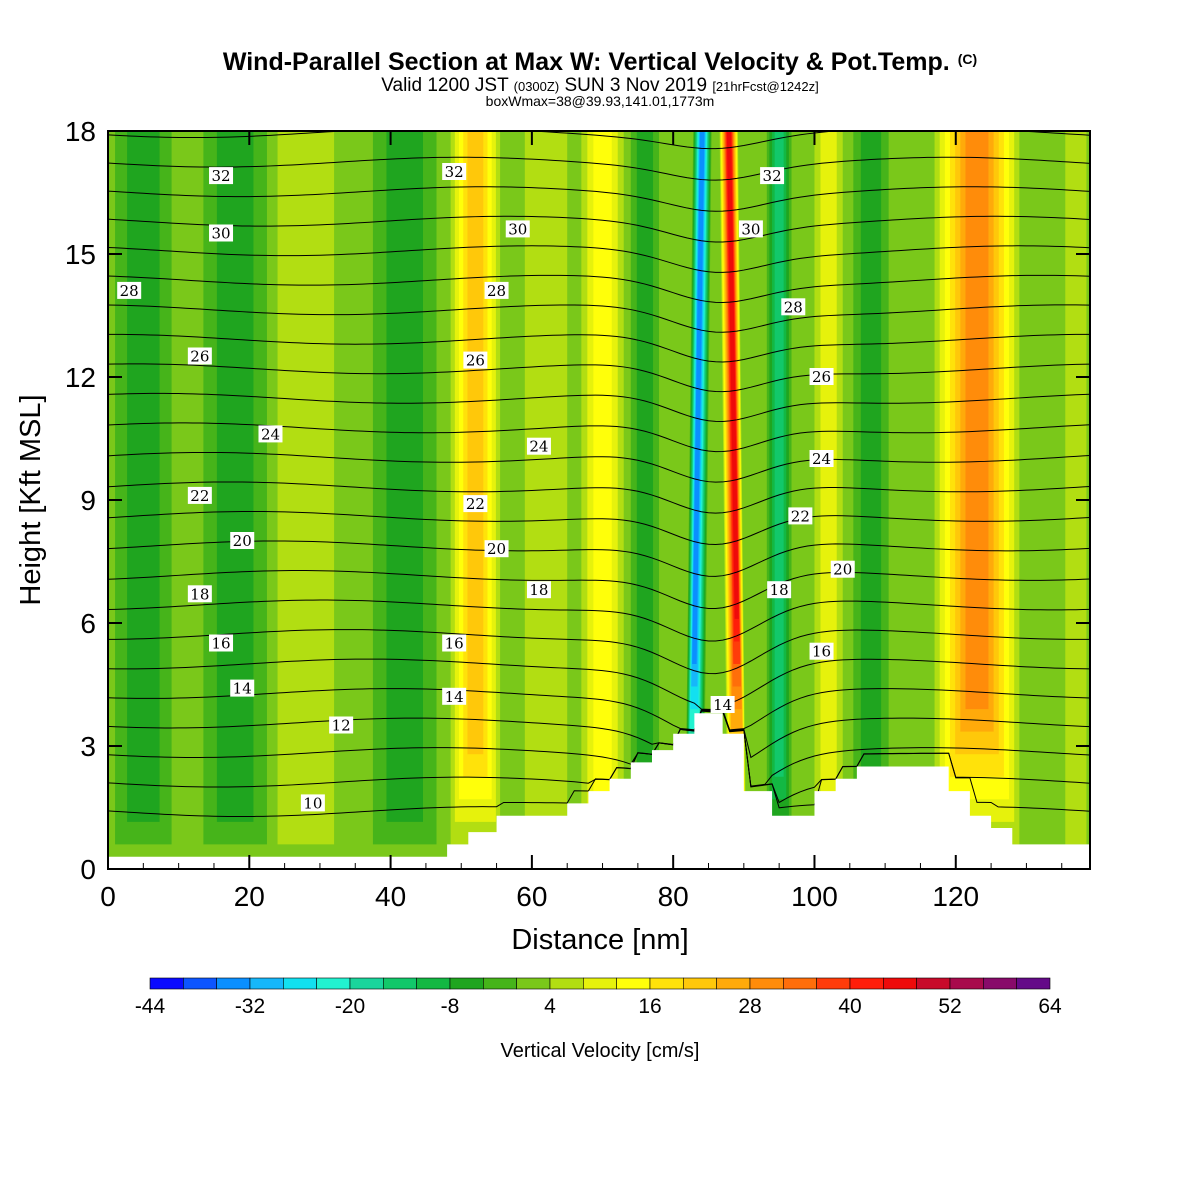 Image resolution: width=1200 pixels, height=1200 pixels. Describe the element at coordinates (949, 1006) in the screenshot. I see `colorbar-tick-label: 52` at that location.